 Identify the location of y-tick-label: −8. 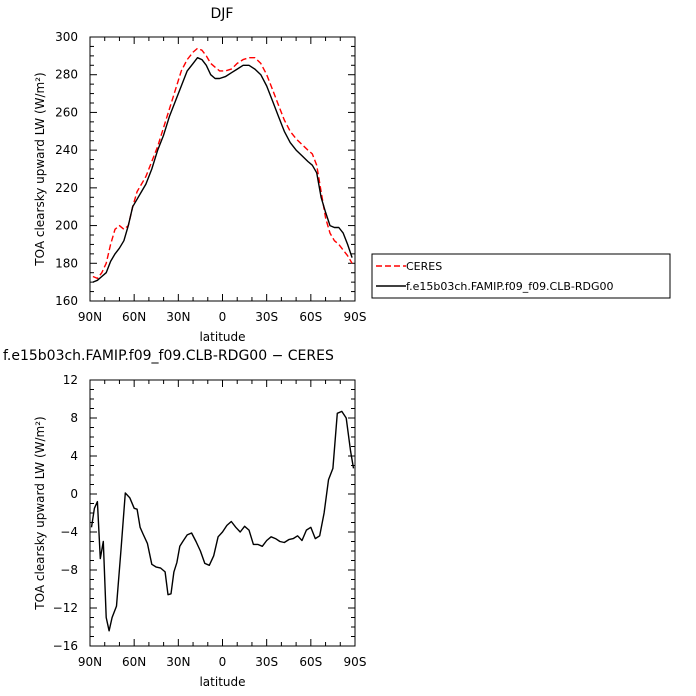
(69, 570).